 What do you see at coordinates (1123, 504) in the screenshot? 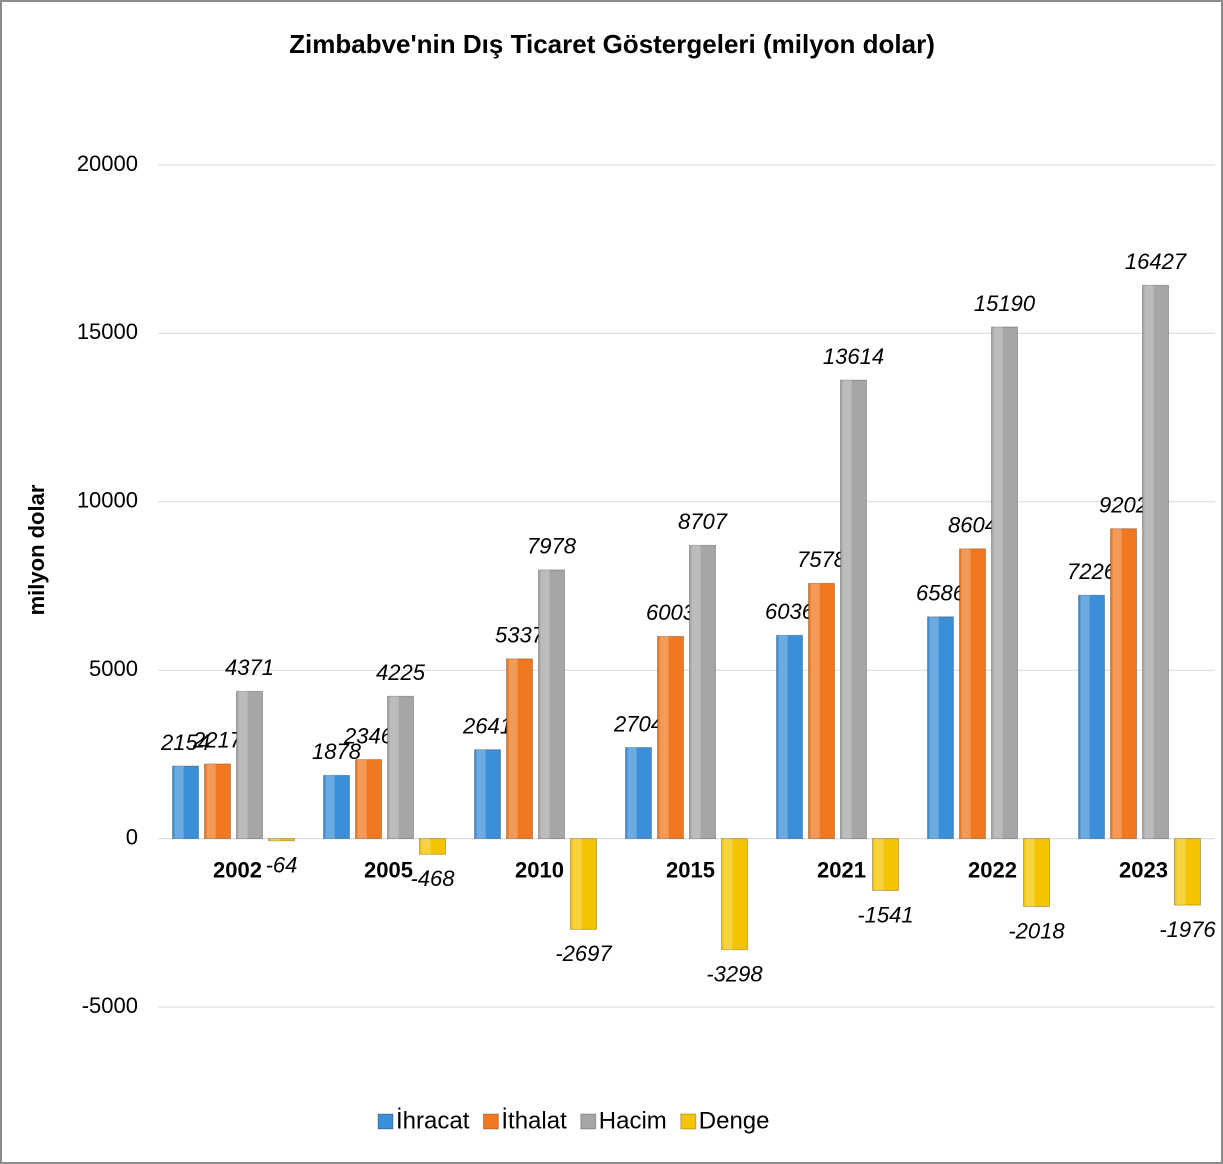
I see `value-label: 9202` at bounding box center [1123, 504].